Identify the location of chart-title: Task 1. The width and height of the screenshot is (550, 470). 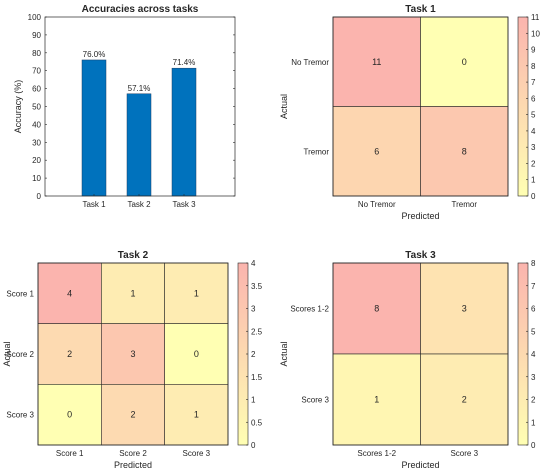
(420, 9).